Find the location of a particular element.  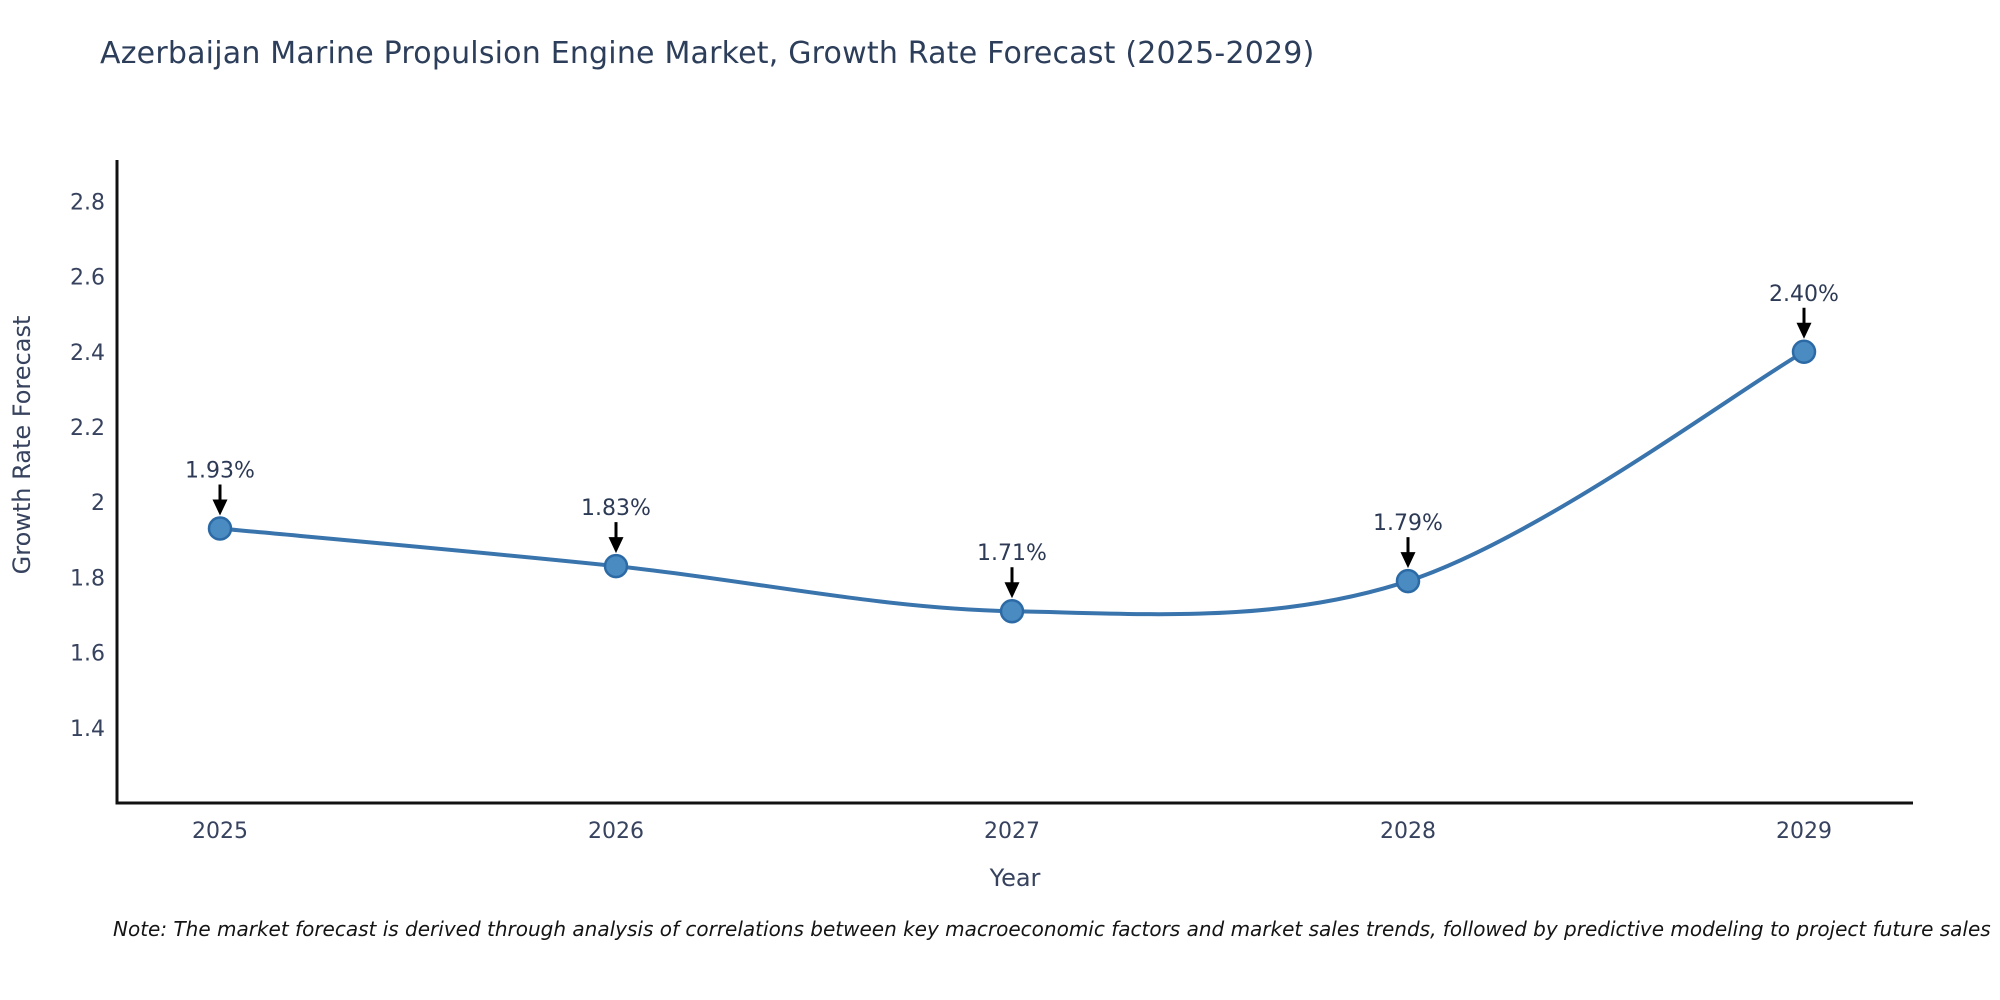

data-point-label: 1.71% is located at coordinates (1012, 553).